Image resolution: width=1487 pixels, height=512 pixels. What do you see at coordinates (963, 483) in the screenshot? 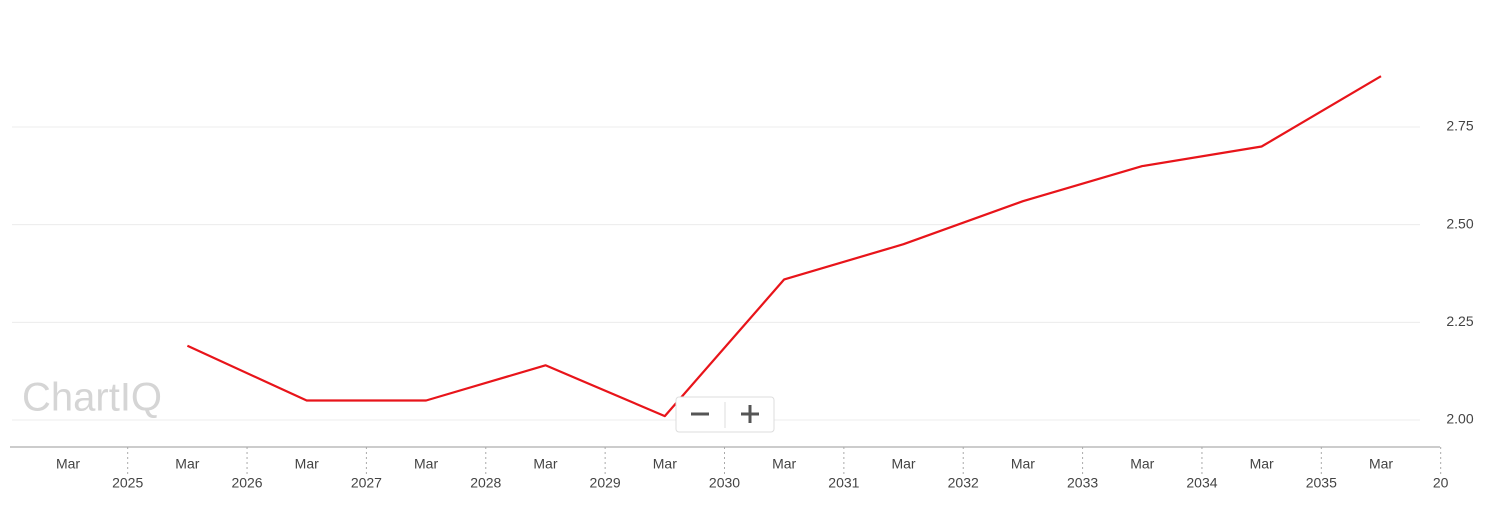
I see `year-label: 2032` at bounding box center [963, 483].